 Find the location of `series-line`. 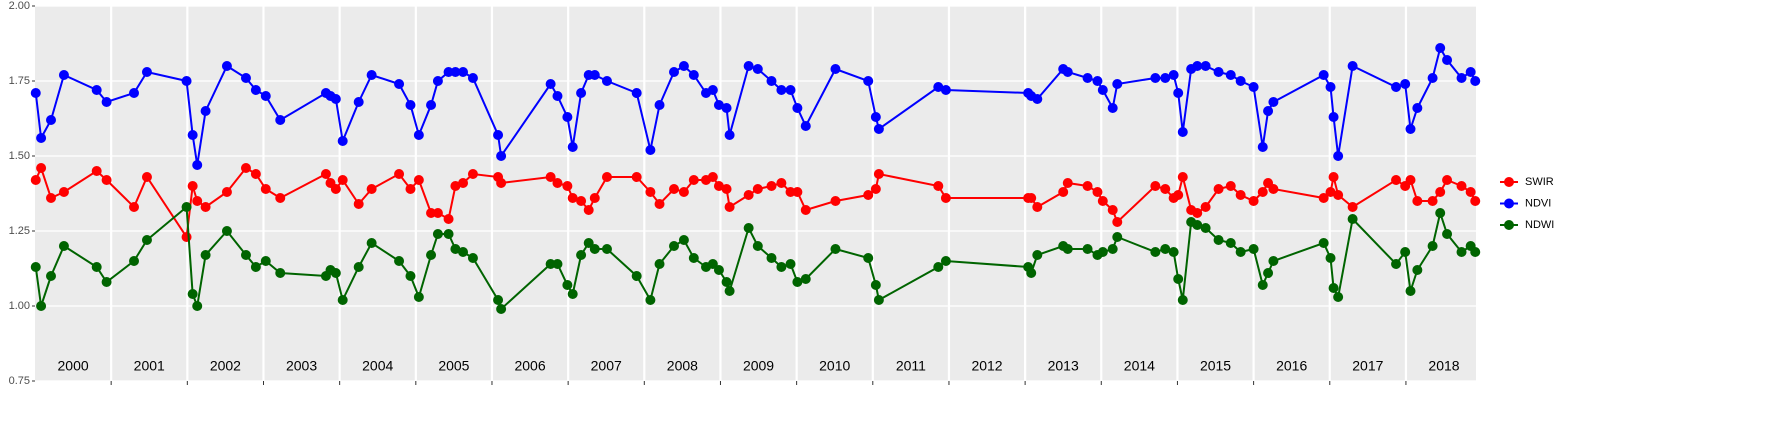

series-line is located at coordinates (755, 202).